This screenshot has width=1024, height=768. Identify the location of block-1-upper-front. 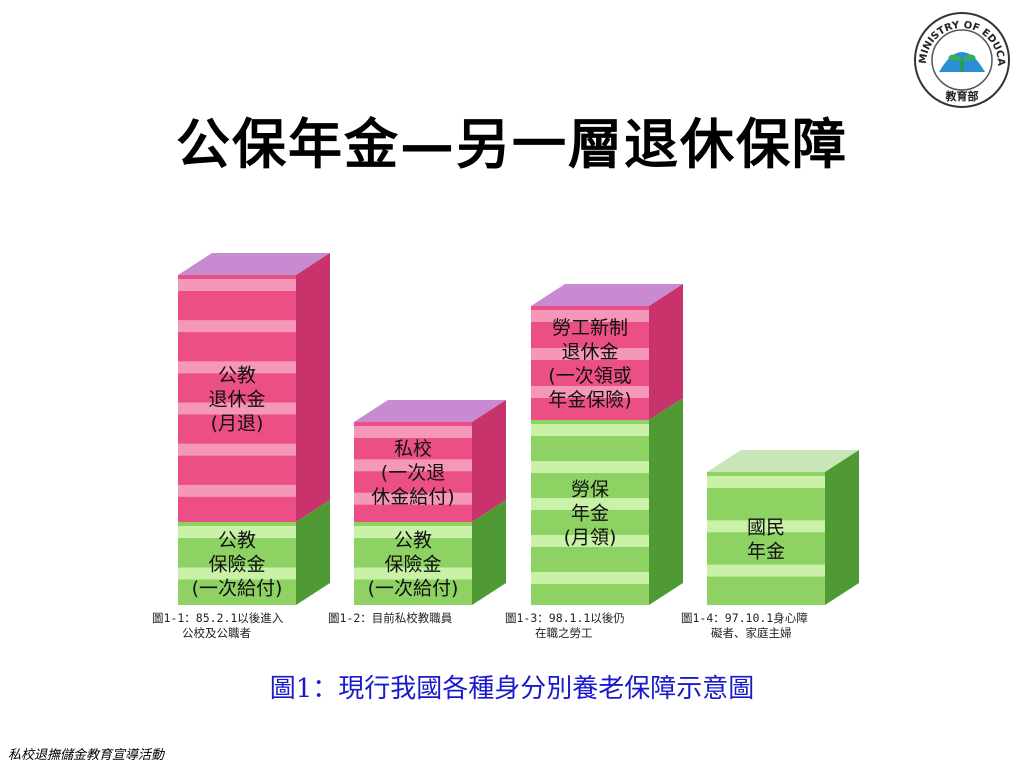
(413, 472).